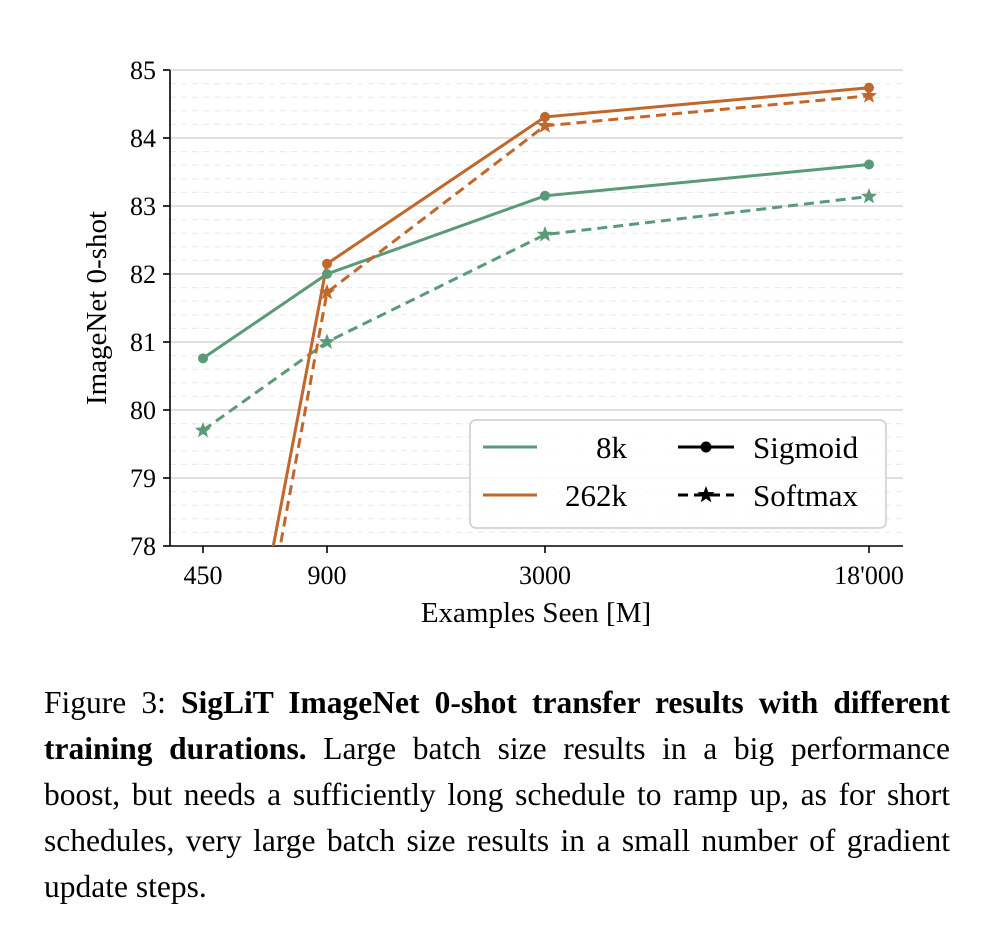  Describe the element at coordinates (143, 546) in the screenshot. I see `y-tick-label: 78` at that location.